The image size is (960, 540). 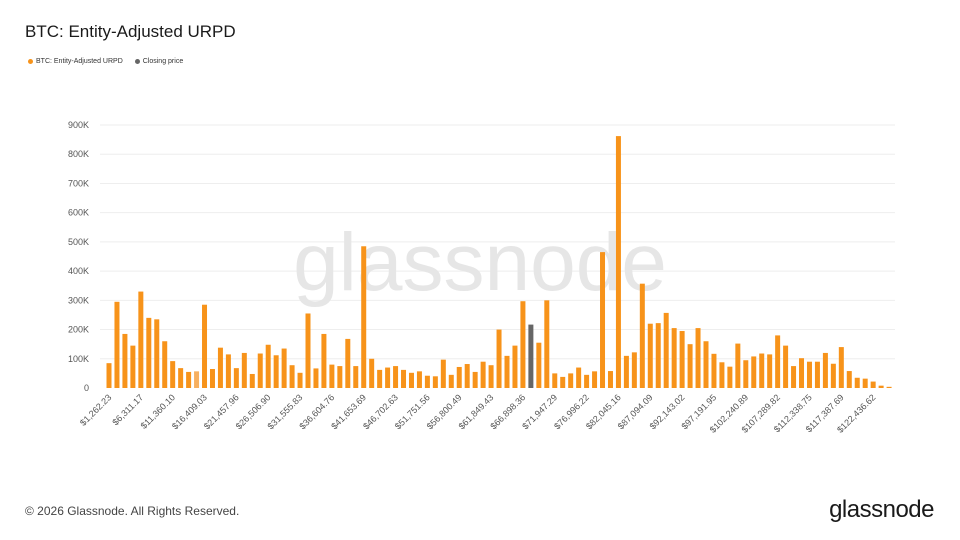 I want to click on legend-label: BTC: Entity-Adjusted URPD, so click(x=79, y=61).